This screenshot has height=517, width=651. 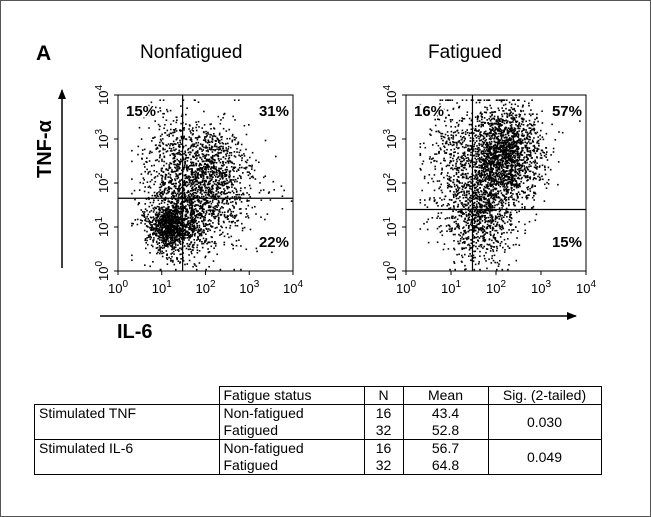 I want to click on quadrant-percentage: 57%, so click(x=567, y=111).